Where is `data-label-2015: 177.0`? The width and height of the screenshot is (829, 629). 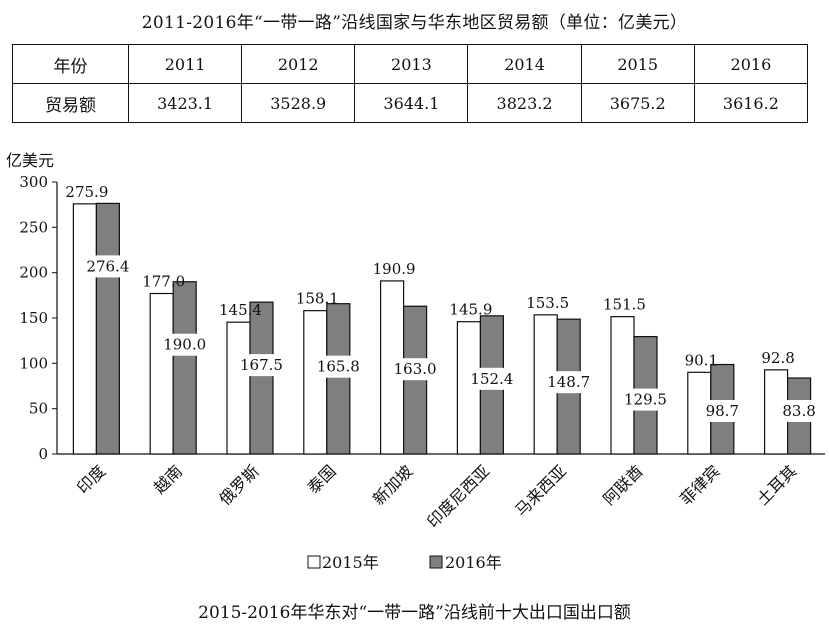
data-label-2015: 177.0 is located at coordinates (163, 282).